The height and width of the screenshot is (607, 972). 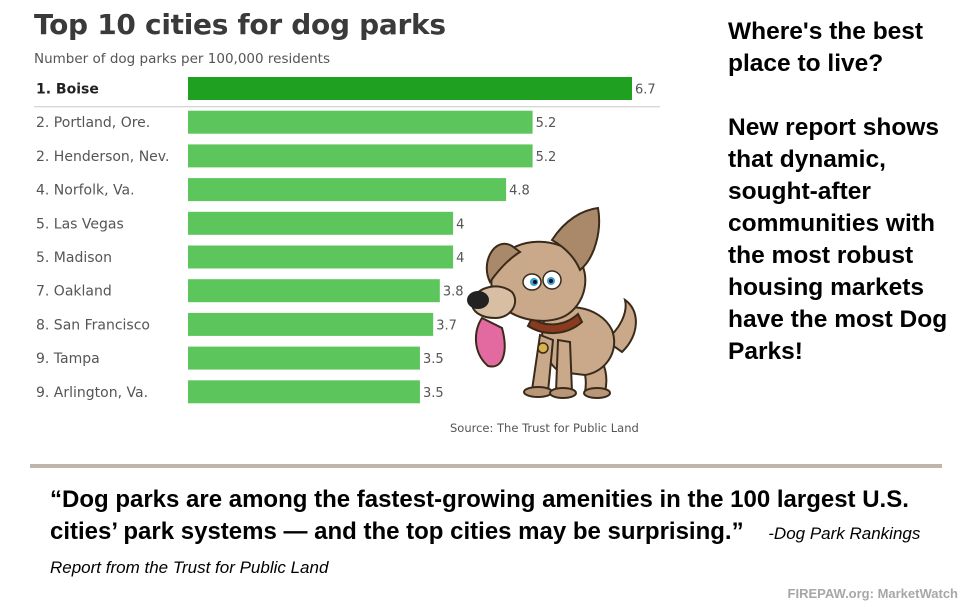 What do you see at coordinates (93, 123) in the screenshot?
I see `category-label: 2. Portland, Ore.` at bounding box center [93, 123].